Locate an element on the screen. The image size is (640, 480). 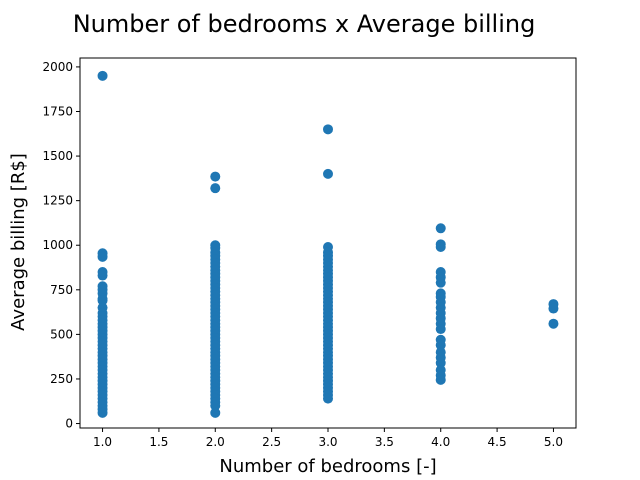
x-tick-label: 5.0 is located at coordinates (553, 442).